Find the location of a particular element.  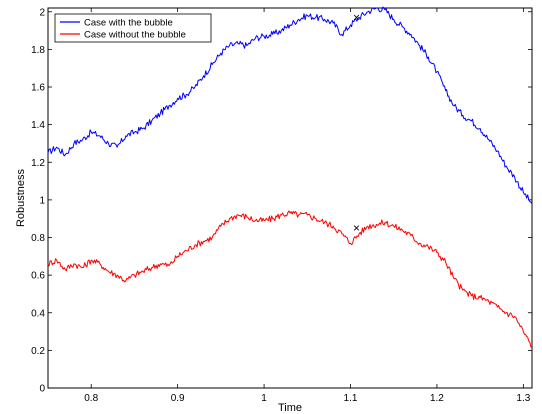

y-tick-label: 1.6 is located at coordinates (38, 88).